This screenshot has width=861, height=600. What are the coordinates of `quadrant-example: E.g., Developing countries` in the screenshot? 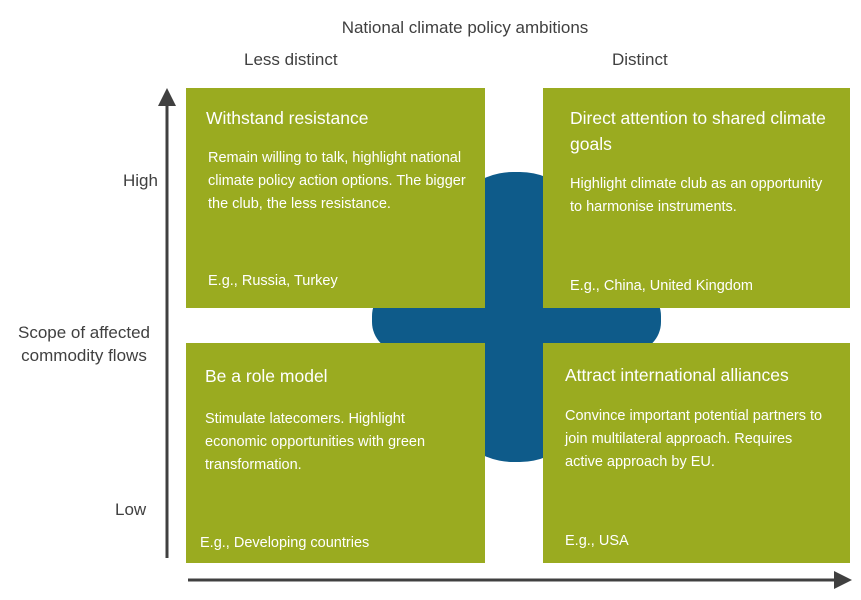 It's located at (285, 543).